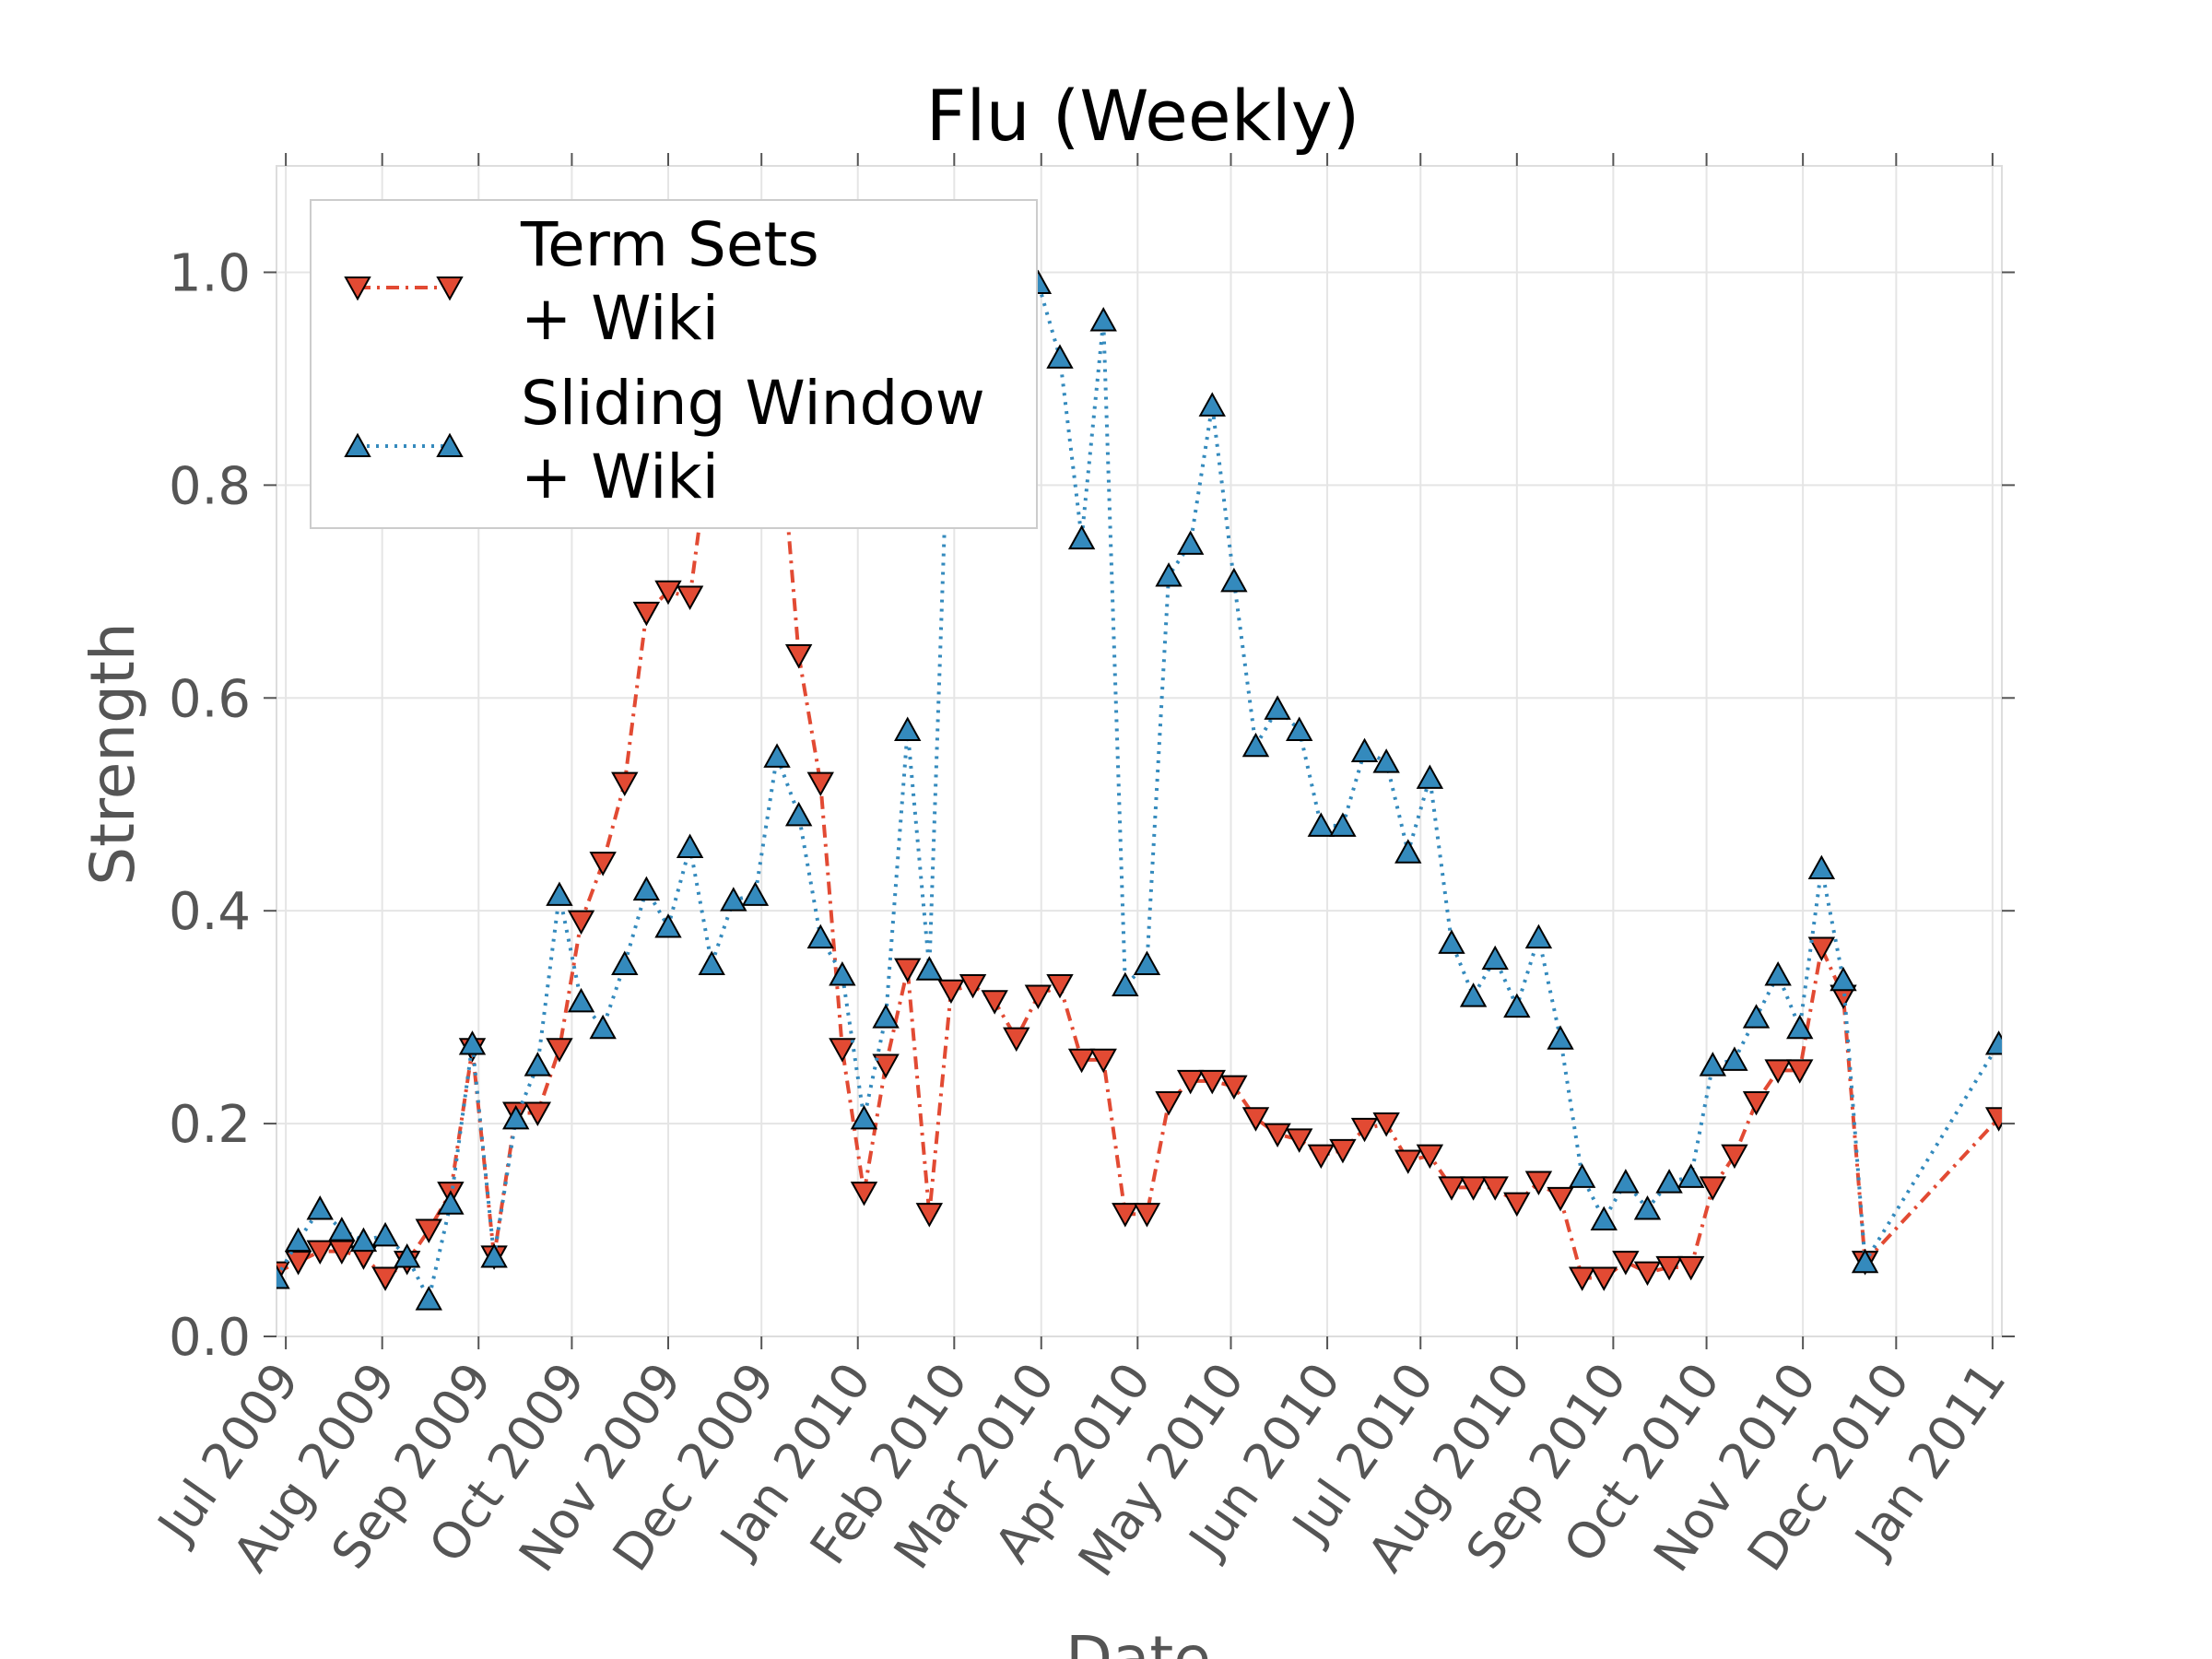 The image size is (2212, 1659). I want to click on y-tick-label: 0.4, so click(210, 912).